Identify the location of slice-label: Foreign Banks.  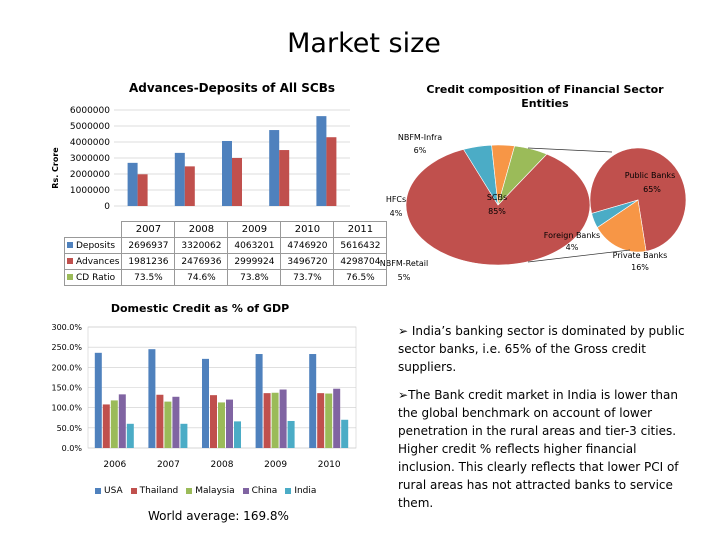
(572, 235).